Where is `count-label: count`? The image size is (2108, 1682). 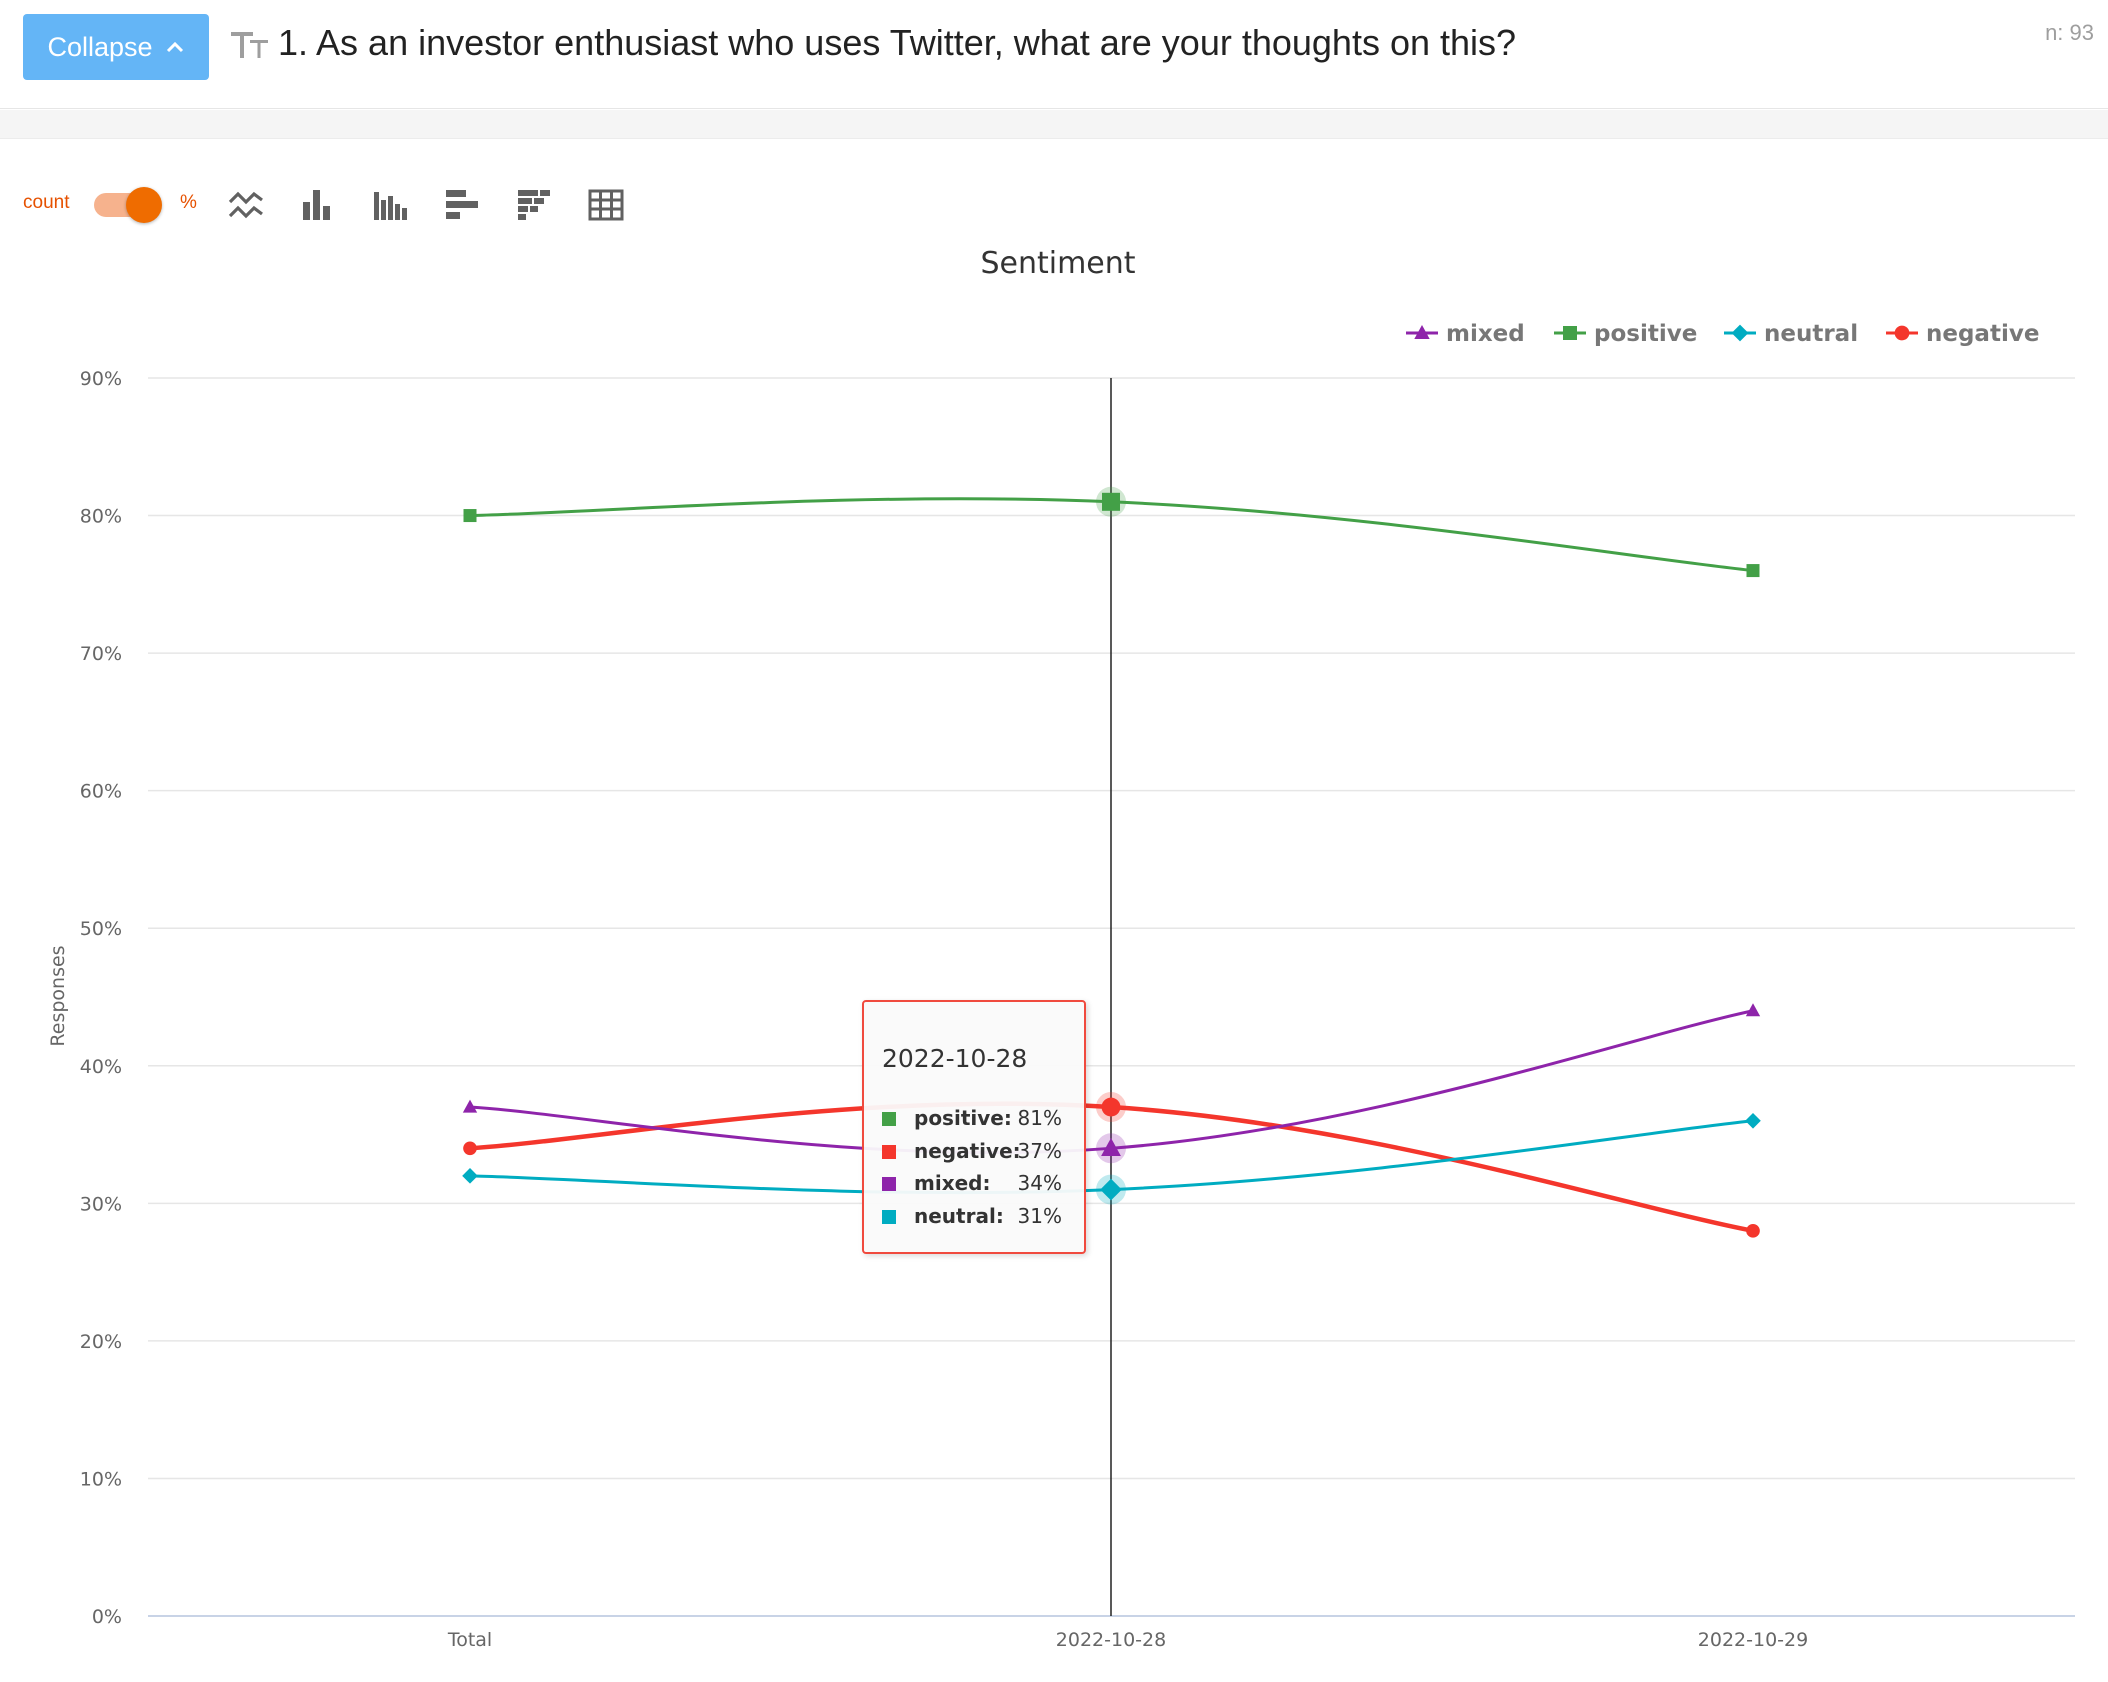
count-label: count is located at coordinates (46, 202).